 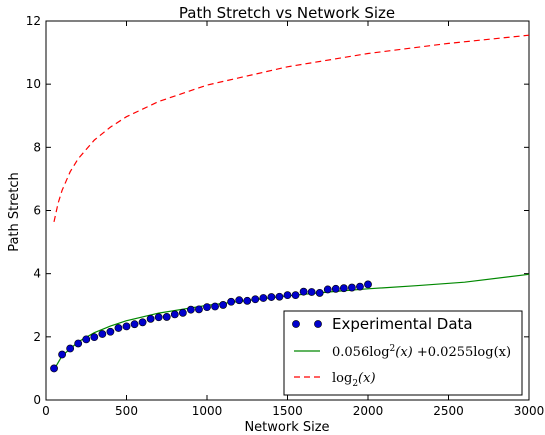 What do you see at coordinates (33, 21) in the screenshot?
I see `y-tick-label: 12` at bounding box center [33, 21].